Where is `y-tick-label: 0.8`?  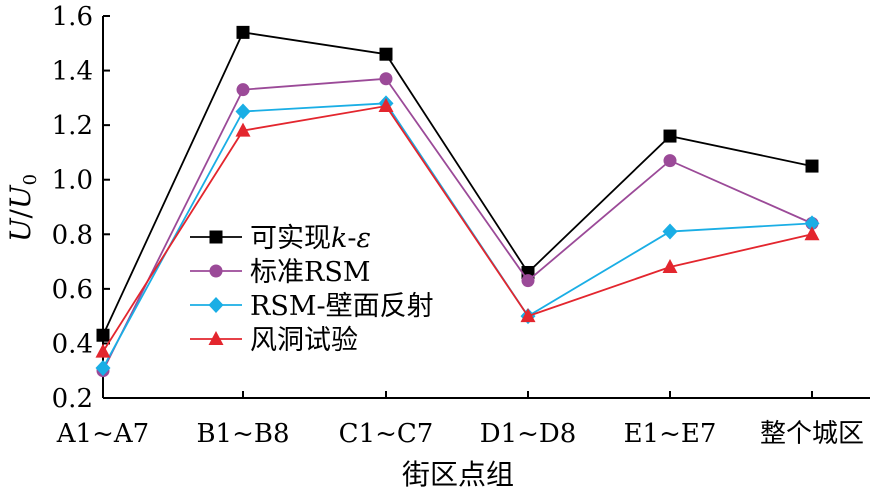 y-tick-label: 0.8 is located at coordinates (72, 235).